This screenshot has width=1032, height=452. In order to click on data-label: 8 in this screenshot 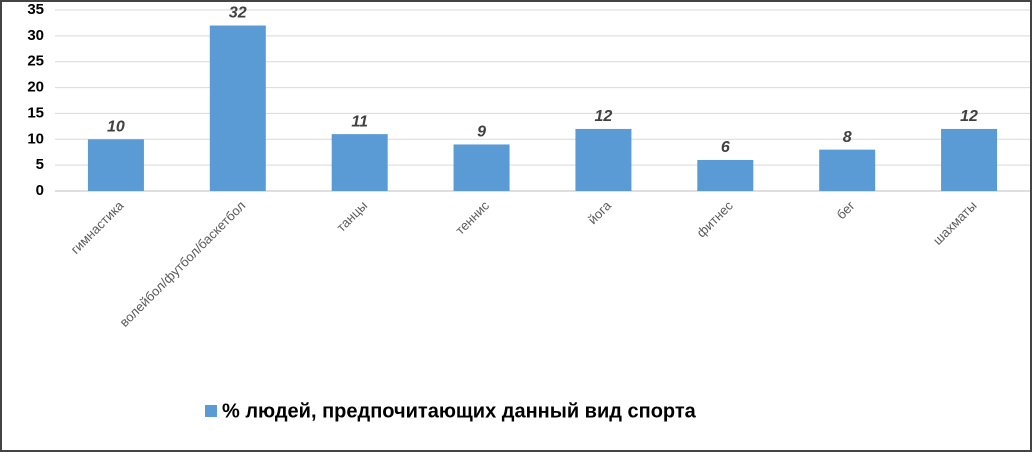, I will do `click(847, 137)`.